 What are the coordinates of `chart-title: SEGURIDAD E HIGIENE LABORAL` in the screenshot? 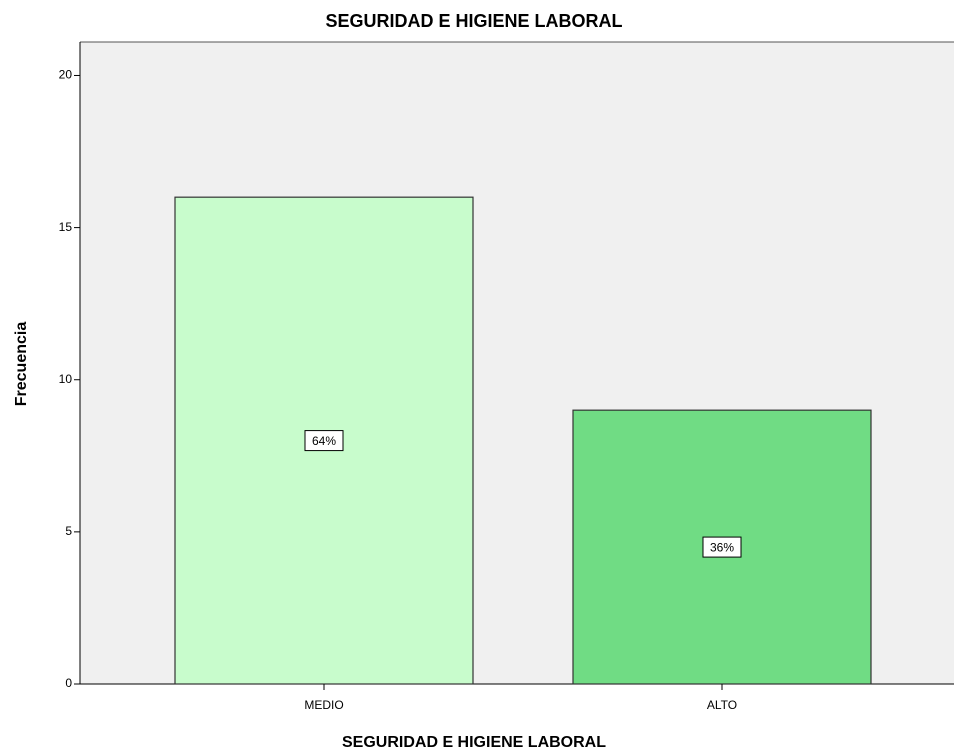 It's located at (473, 21).